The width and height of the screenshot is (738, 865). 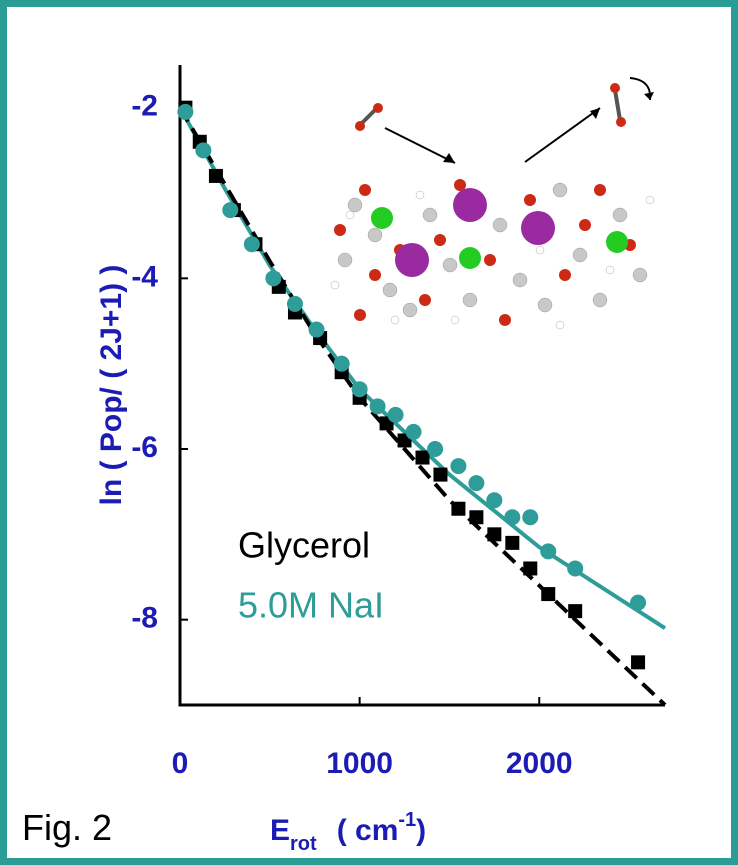 I want to click on figure-label: Fig. 2, so click(x=67, y=827).